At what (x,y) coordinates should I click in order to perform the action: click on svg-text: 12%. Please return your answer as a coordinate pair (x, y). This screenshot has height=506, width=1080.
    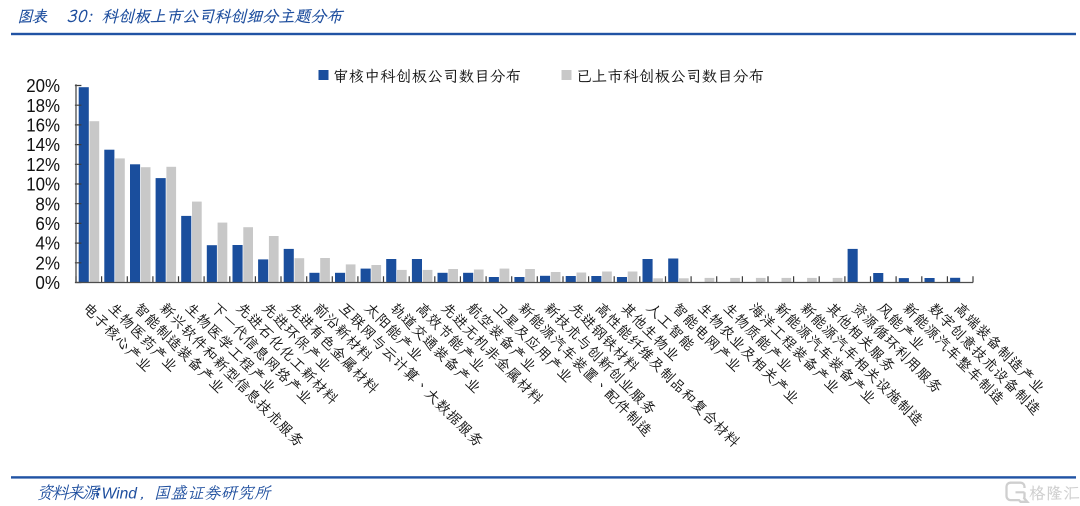
    Looking at the image, I should click on (43, 164).